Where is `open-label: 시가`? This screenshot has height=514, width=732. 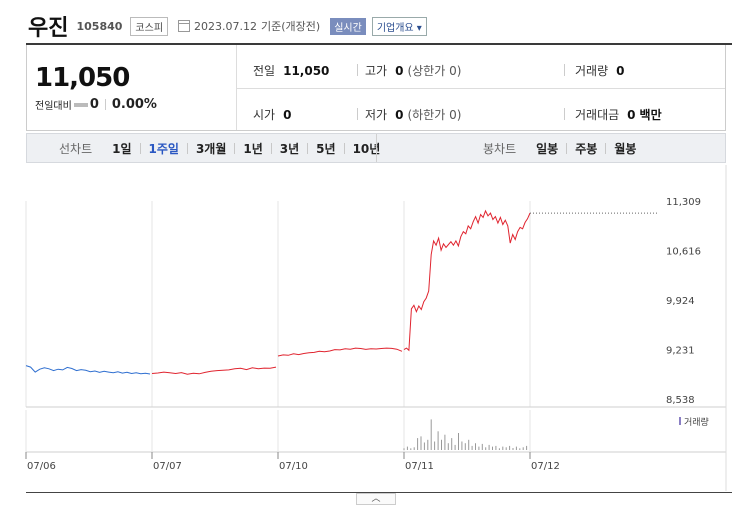
open-label: 시가 is located at coordinates (264, 115).